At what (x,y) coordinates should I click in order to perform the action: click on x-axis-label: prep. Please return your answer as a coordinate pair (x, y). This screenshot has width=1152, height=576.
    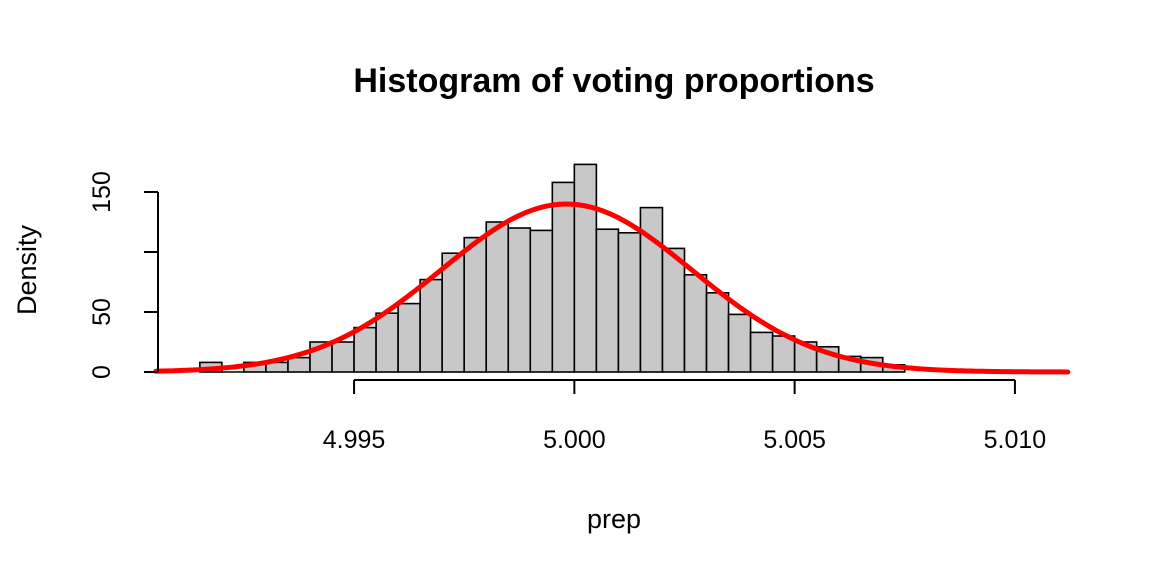
    Looking at the image, I should click on (614, 519).